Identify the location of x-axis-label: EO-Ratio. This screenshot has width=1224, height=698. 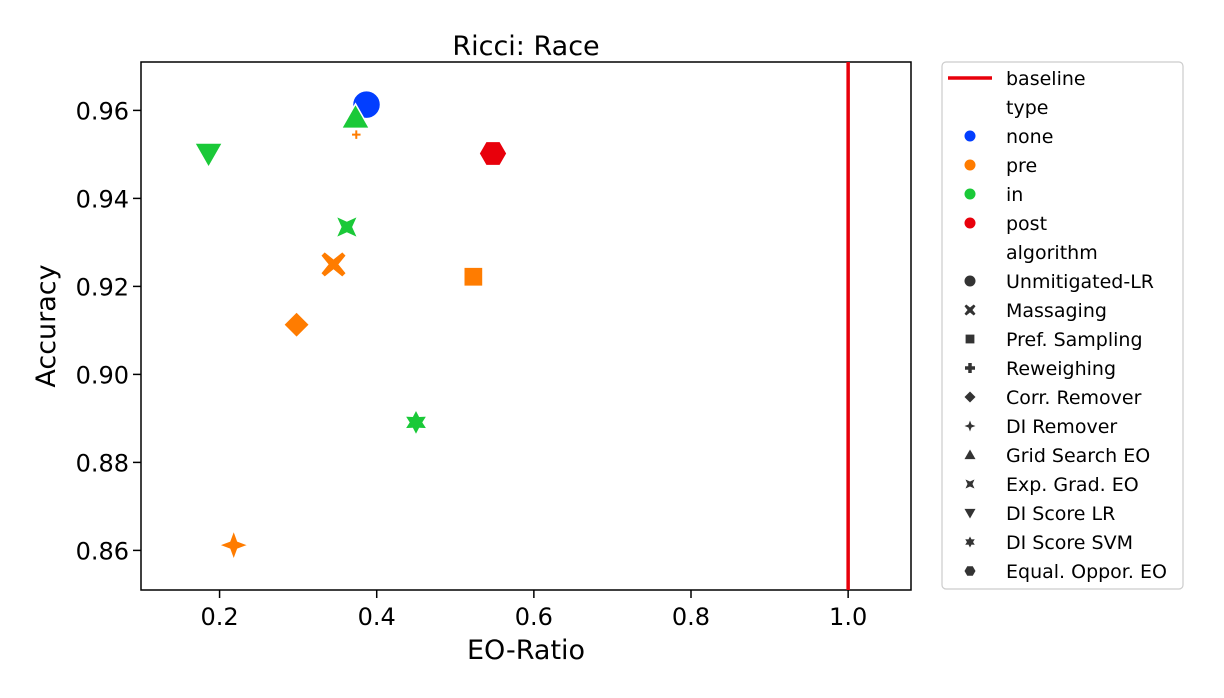
(526, 650).